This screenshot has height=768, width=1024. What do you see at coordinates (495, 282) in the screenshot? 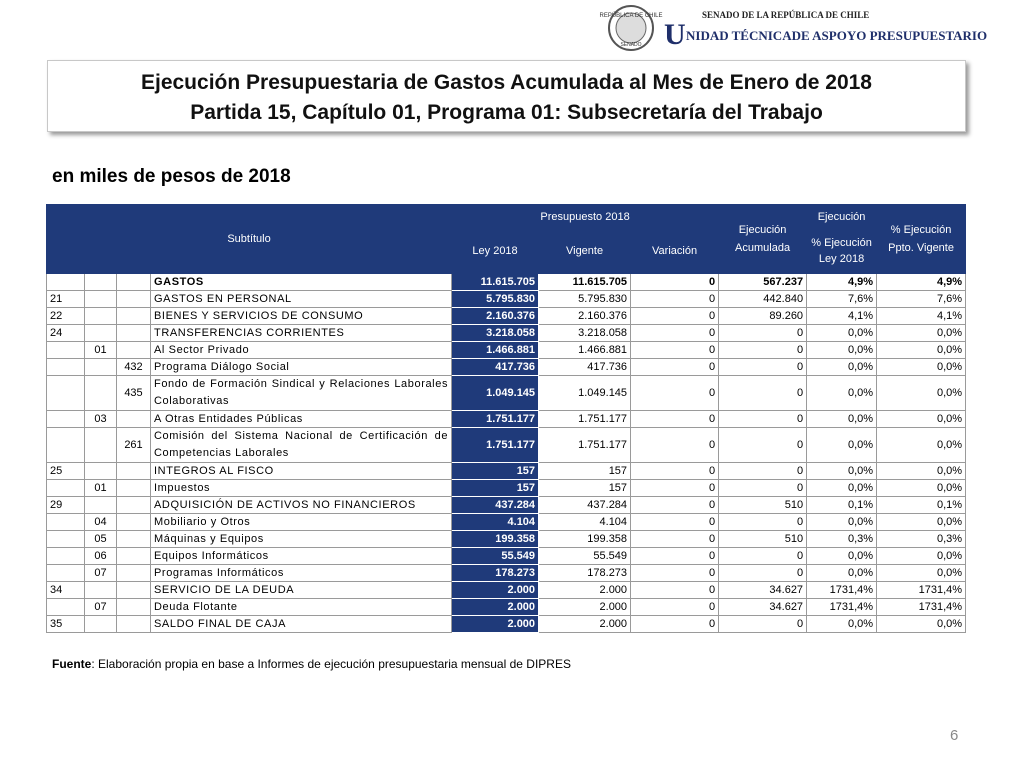
I see `table-cell: 11.615.705` at bounding box center [495, 282].